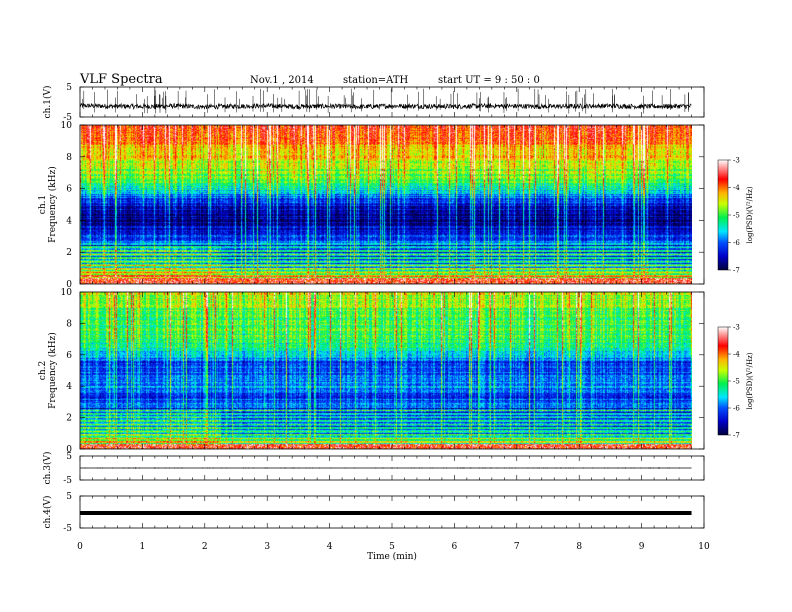  I want to click on x-tick-label: 1, so click(143, 547).